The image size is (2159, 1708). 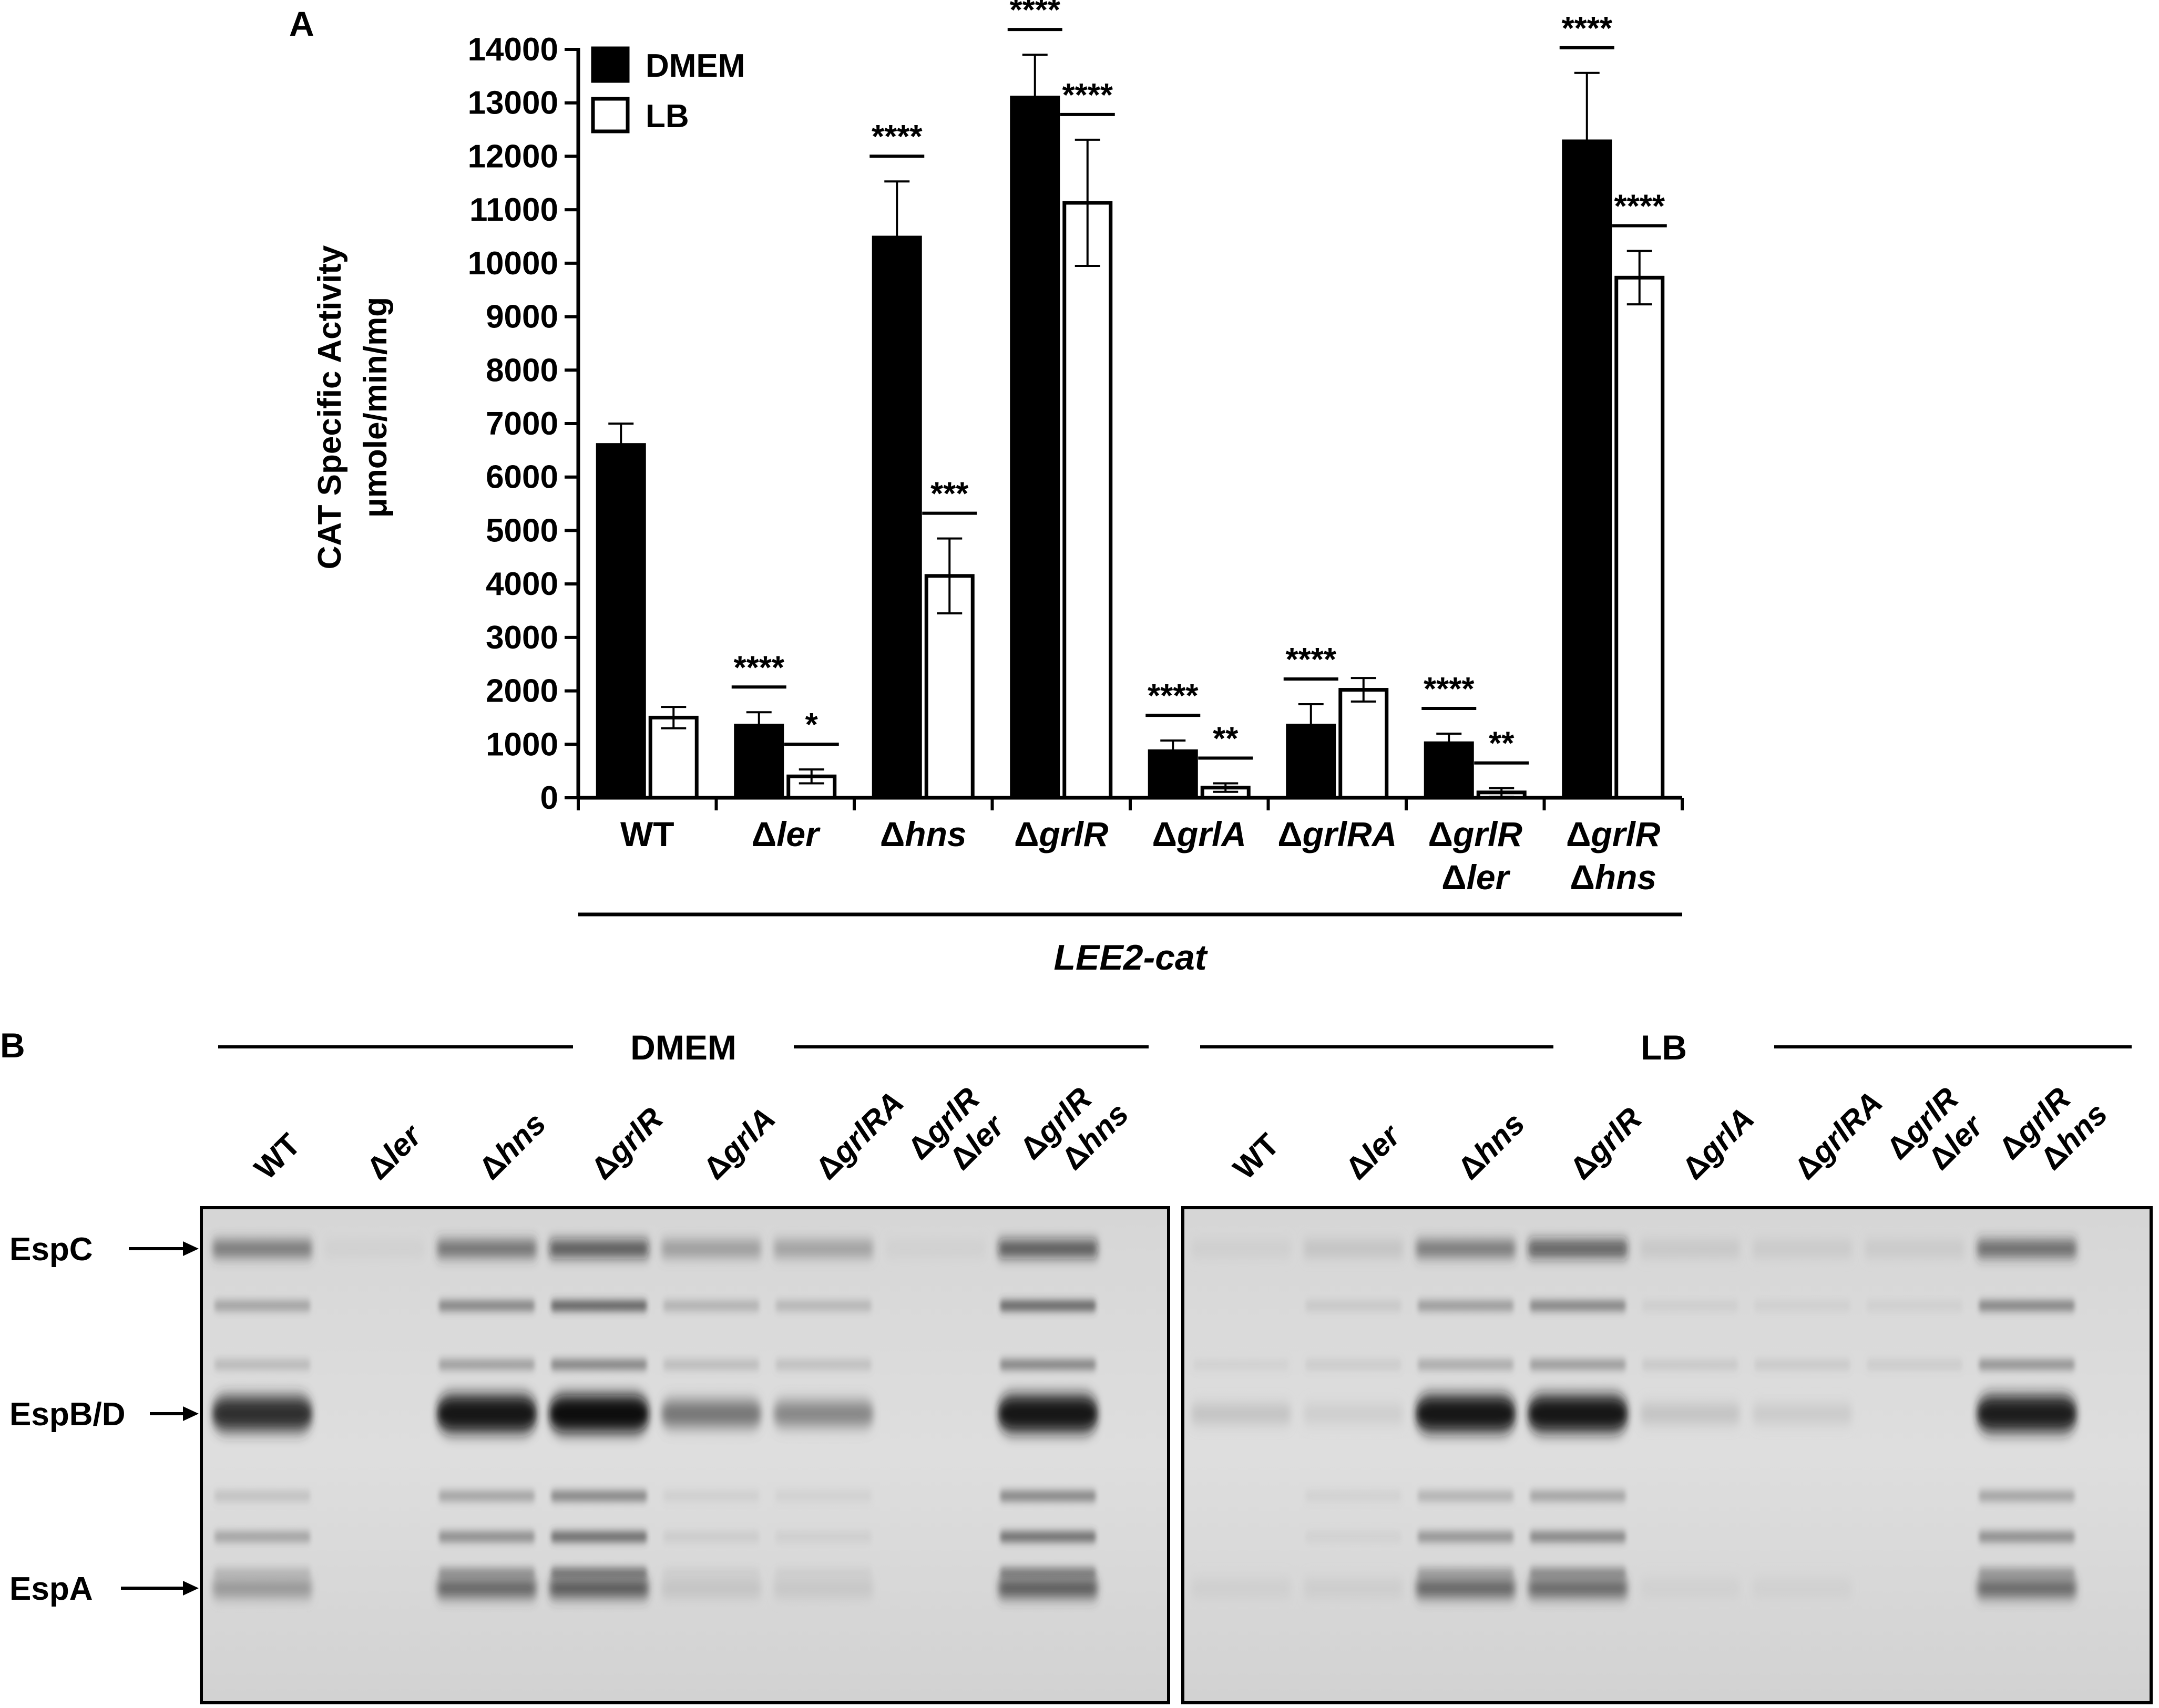 I want to click on lane-label: ΔgrlA, so click(x=739, y=1143).